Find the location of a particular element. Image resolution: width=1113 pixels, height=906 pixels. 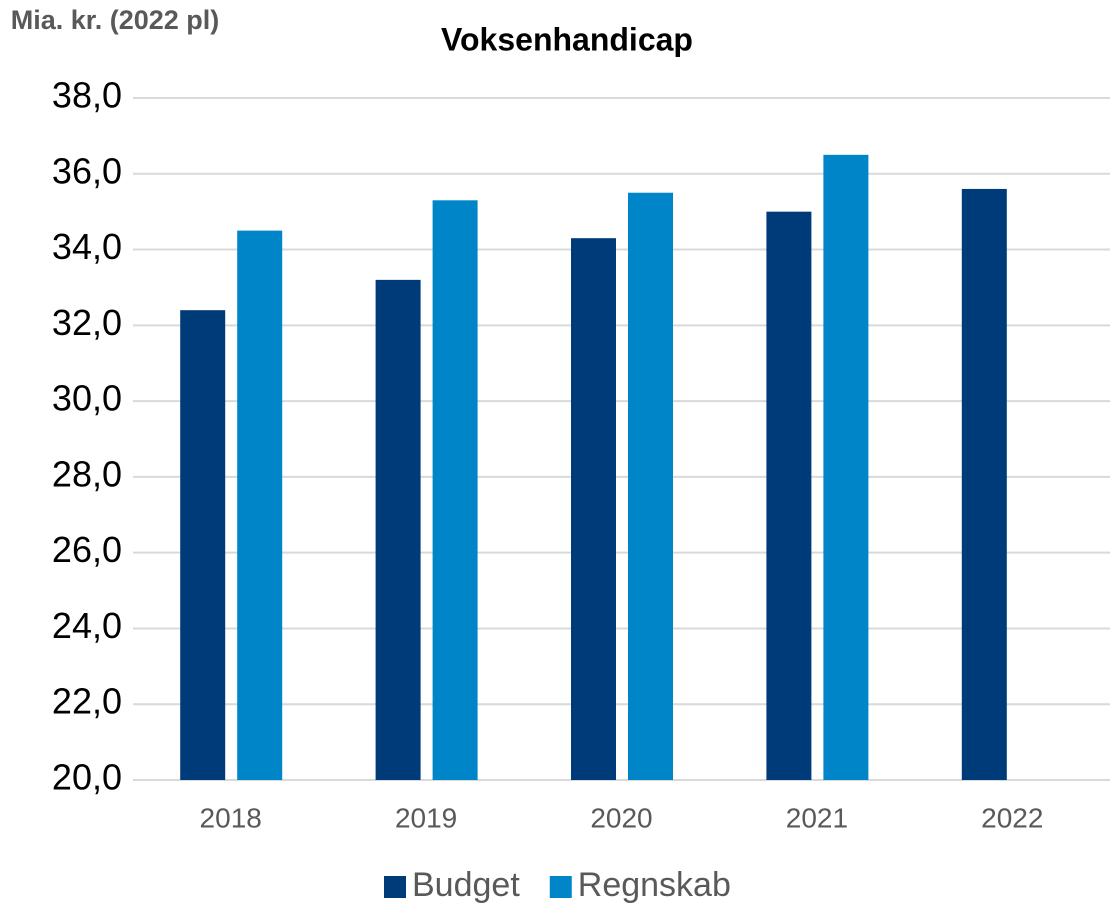

legend-label: Regnskab is located at coordinates (654, 885).